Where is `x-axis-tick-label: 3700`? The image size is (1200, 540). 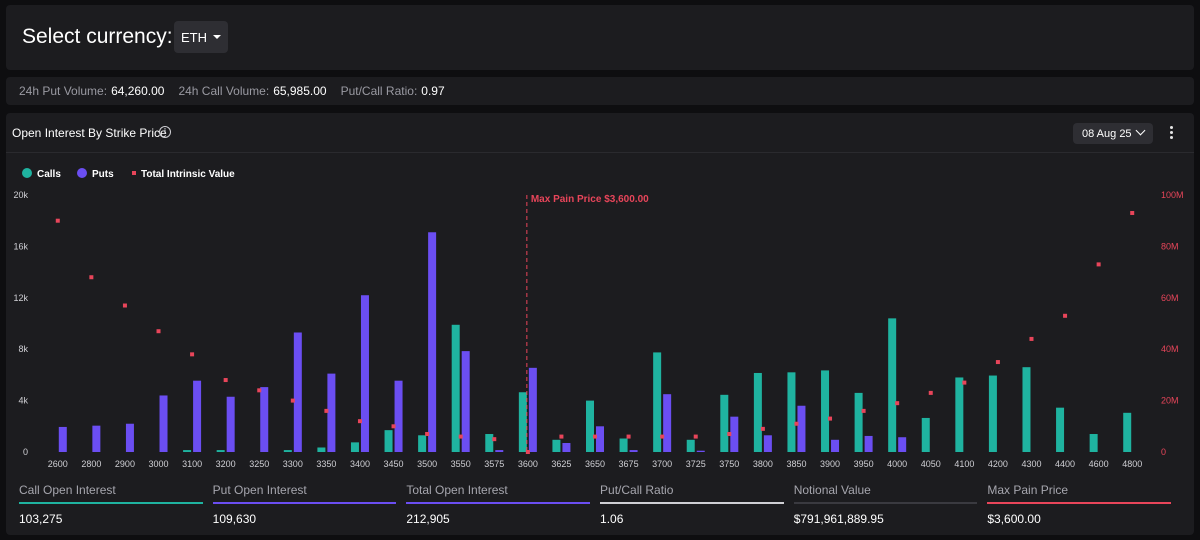
x-axis-tick-label: 3700 is located at coordinates (662, 464).